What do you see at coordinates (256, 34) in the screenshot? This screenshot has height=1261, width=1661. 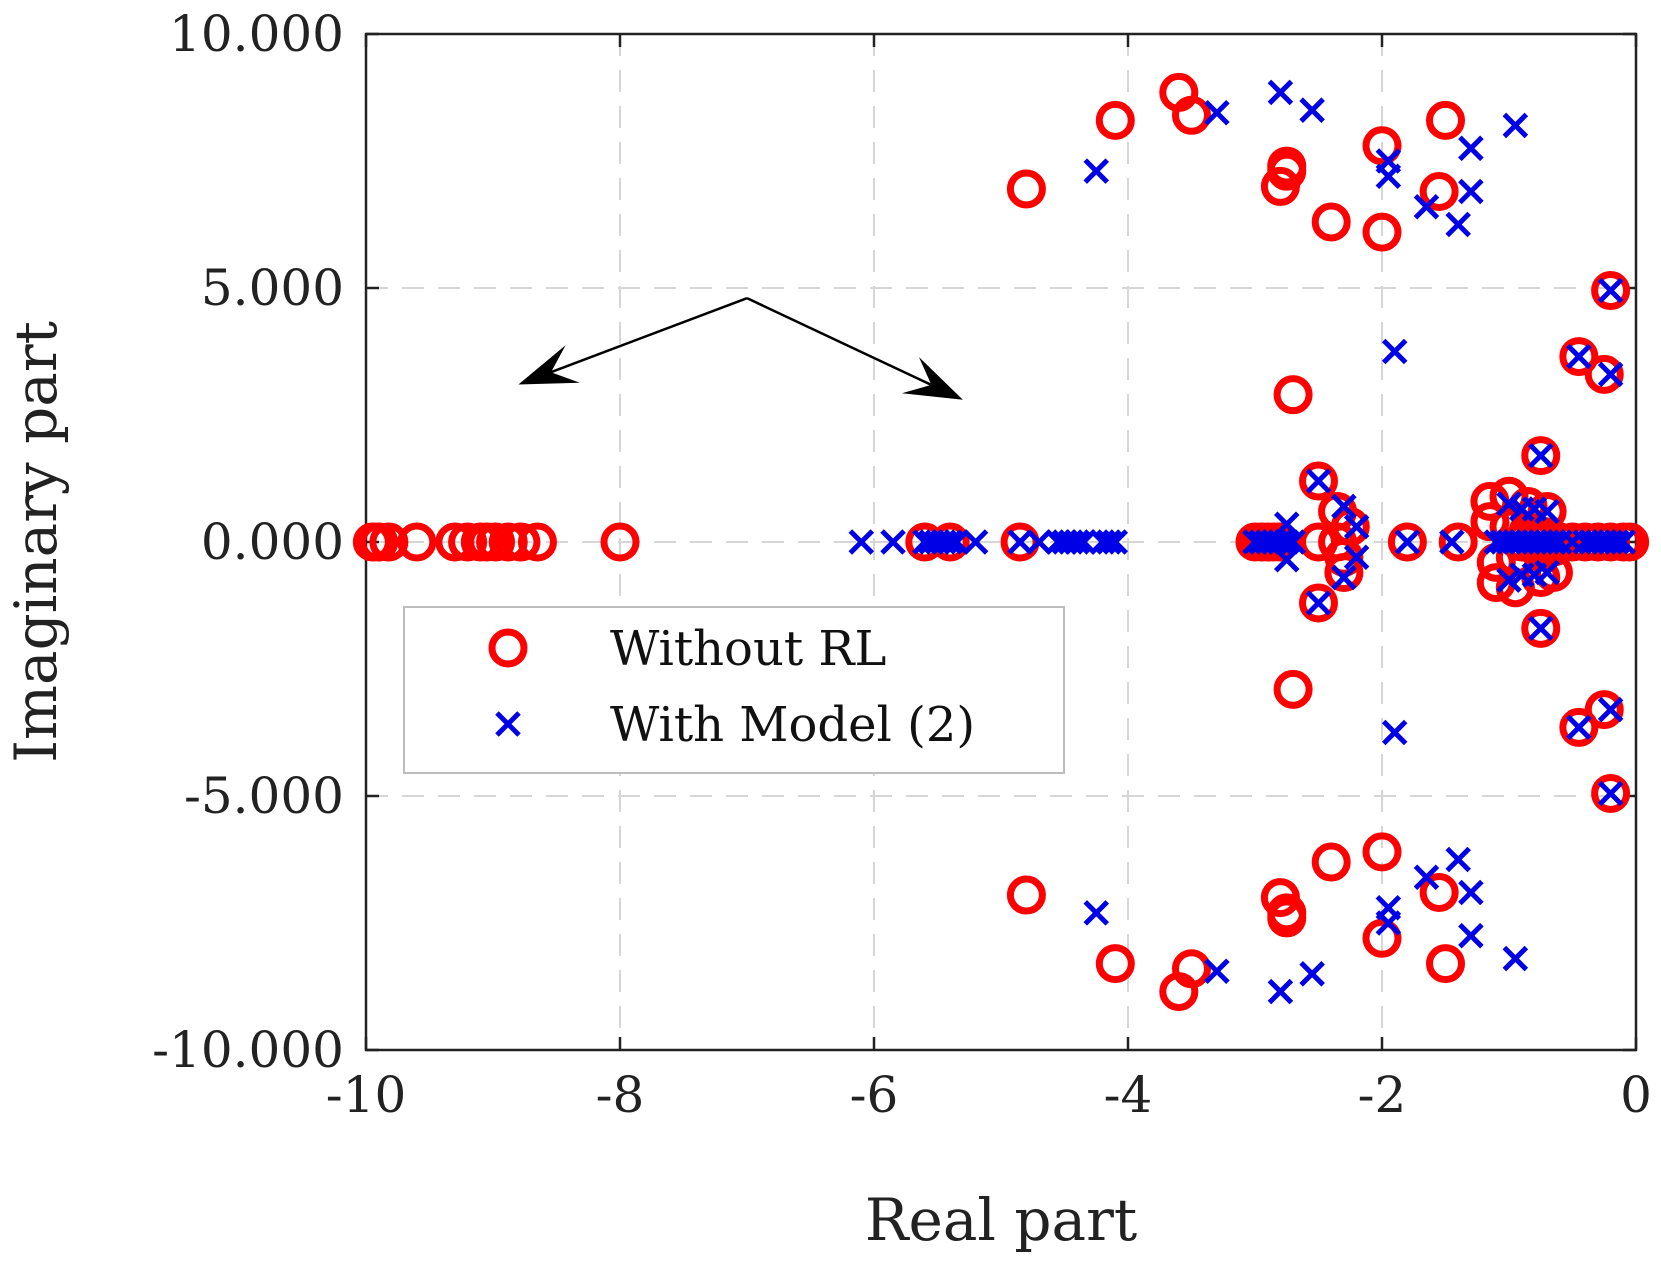 I see `y-tick-label: 10.000` at bounding box center [256, 34].